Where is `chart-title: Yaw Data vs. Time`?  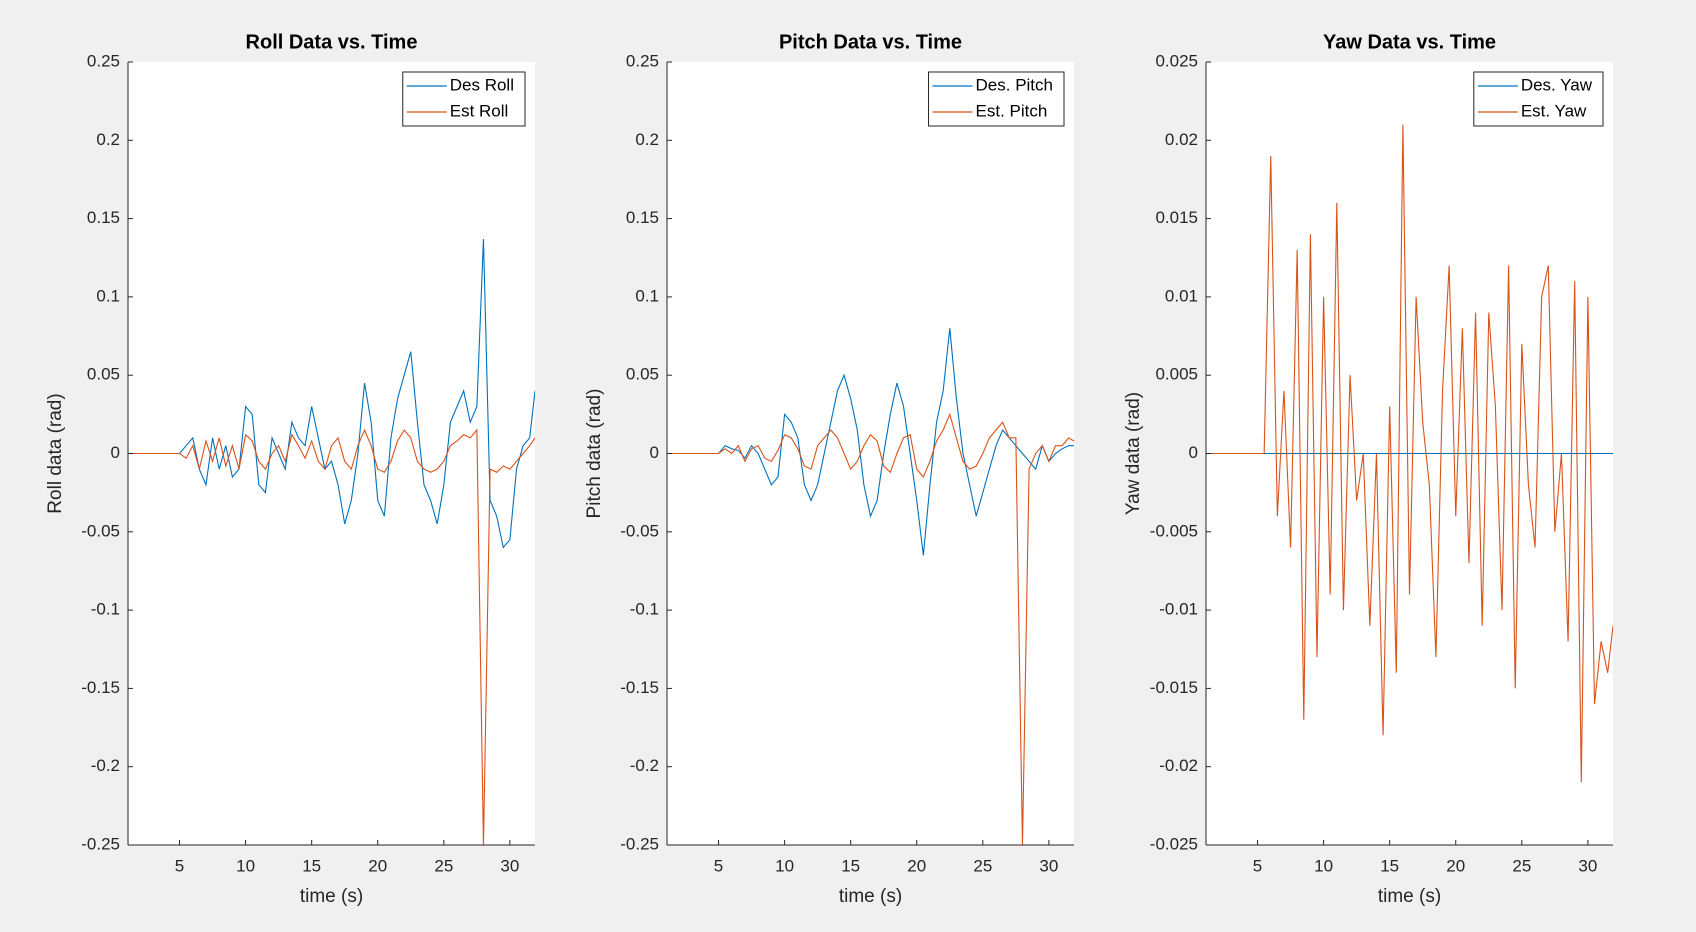 chart-title: Yaw Data vs. Time is located at coordinates (1409, 42).